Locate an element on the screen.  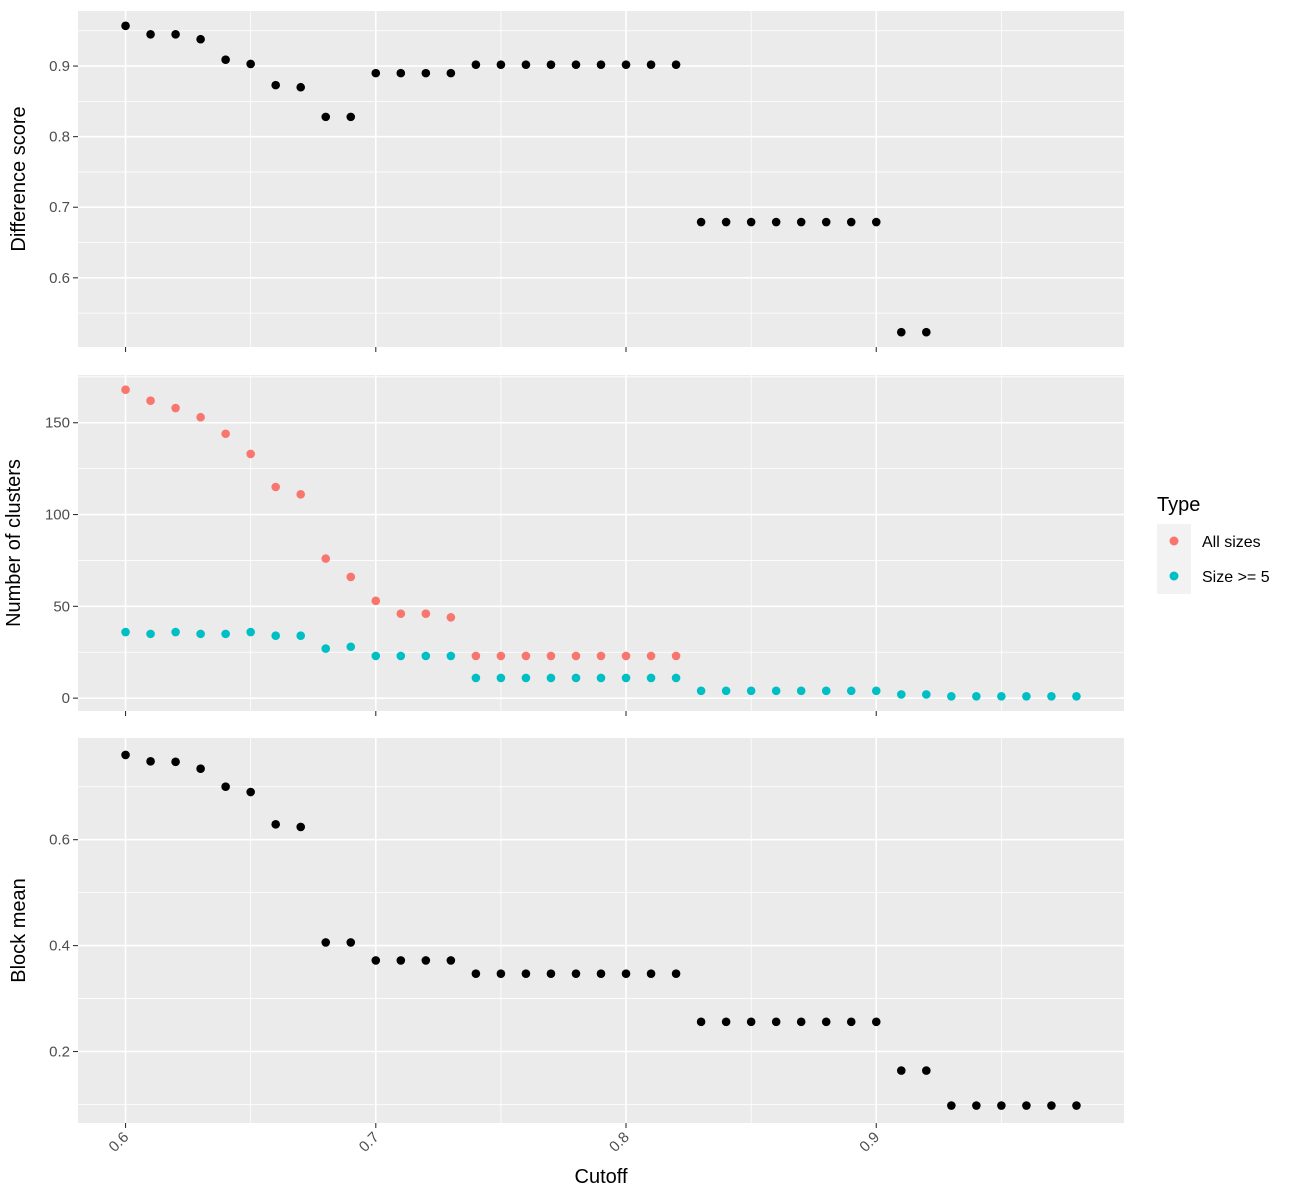
y-tick-label: 100 is located at coordinates (57, 515).